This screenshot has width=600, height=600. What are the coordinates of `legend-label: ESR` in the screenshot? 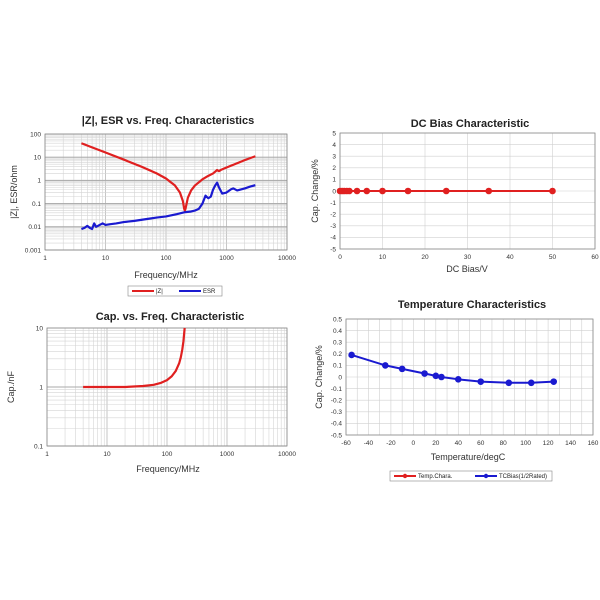 It's located at (209, 292).